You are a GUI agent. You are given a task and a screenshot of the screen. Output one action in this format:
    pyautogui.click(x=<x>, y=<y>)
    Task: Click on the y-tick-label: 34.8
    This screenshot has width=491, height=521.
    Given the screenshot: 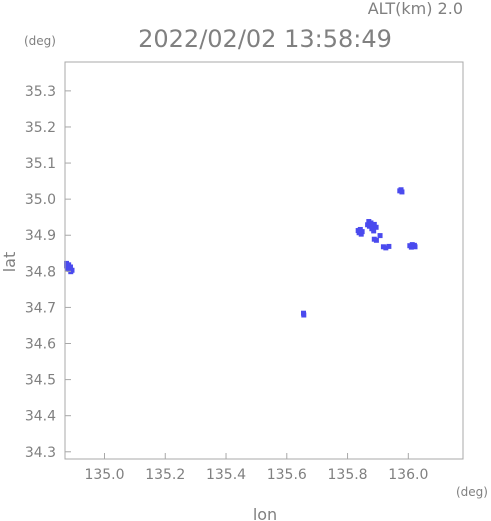 What is the action you would take?
    pyautogui.click(x=40, y=272)
    